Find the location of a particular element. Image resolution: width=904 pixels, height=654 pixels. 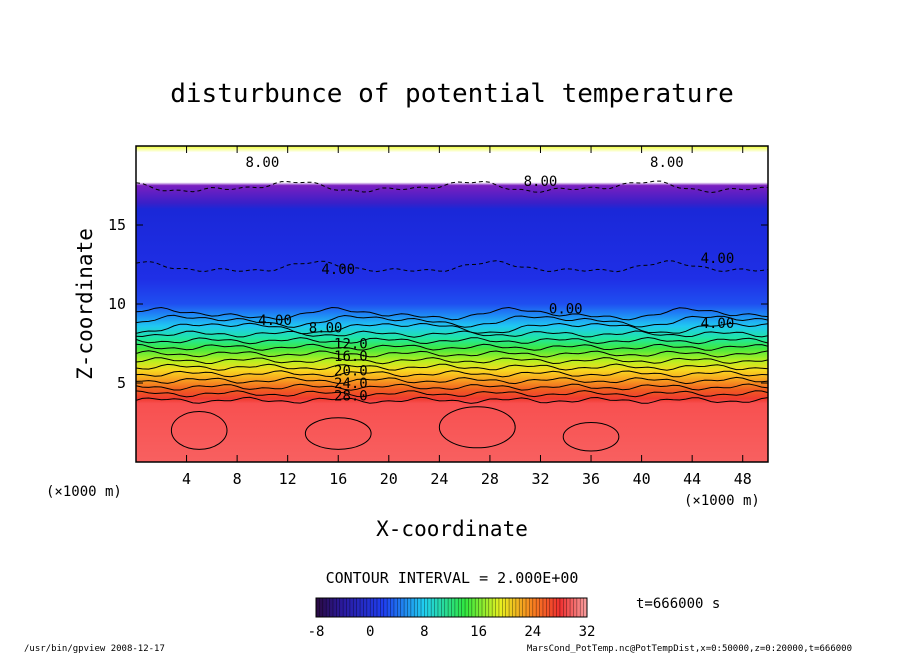

x-tick-label: 20 is located at coordinates (389, 479).